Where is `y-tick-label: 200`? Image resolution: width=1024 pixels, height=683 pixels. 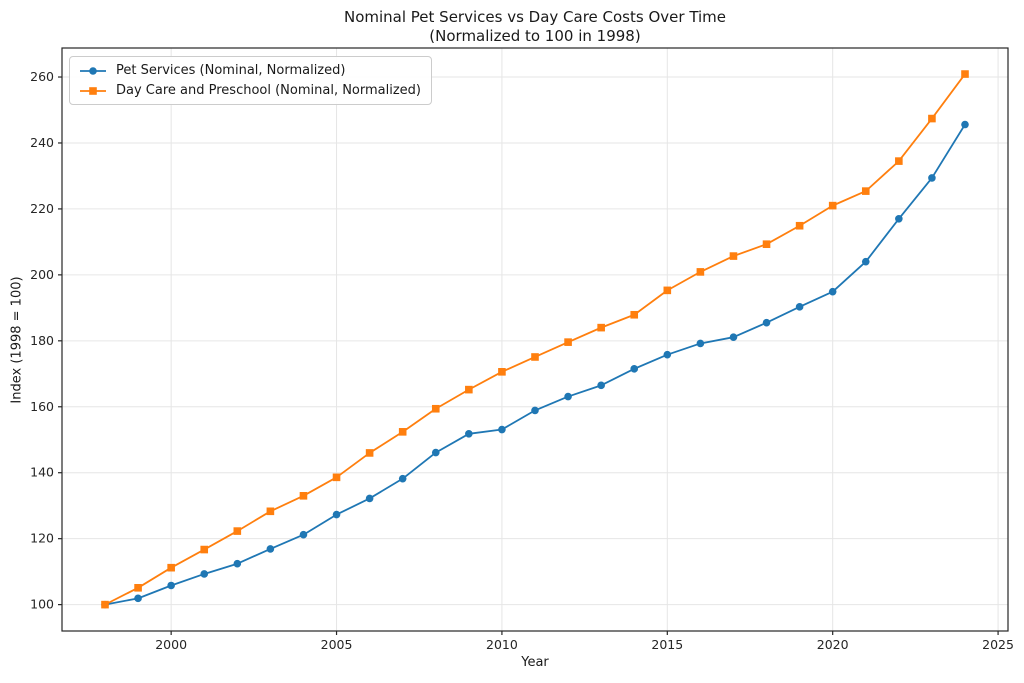 y-tick-label: 200 is located at coordinates (42, 274).